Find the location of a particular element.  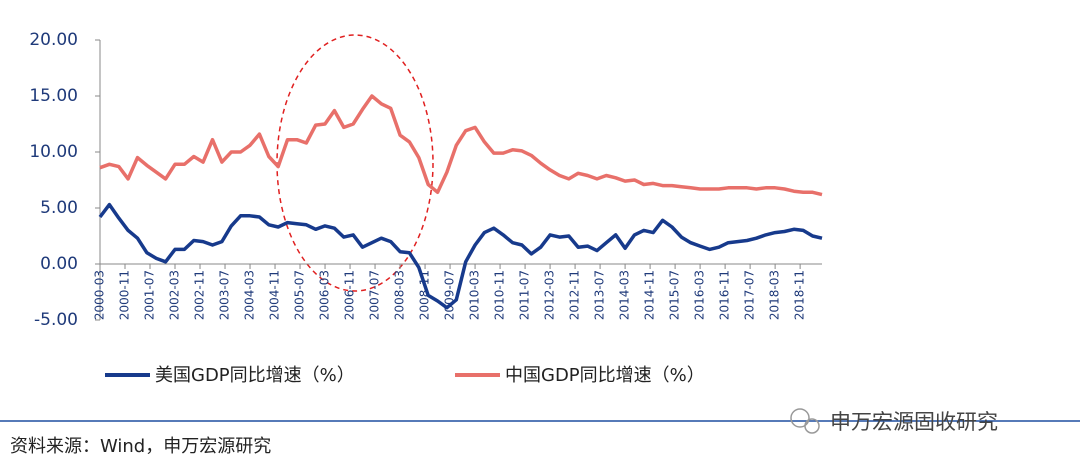

x-tick-label: 2018-11 is located at coordinates (800, 295).